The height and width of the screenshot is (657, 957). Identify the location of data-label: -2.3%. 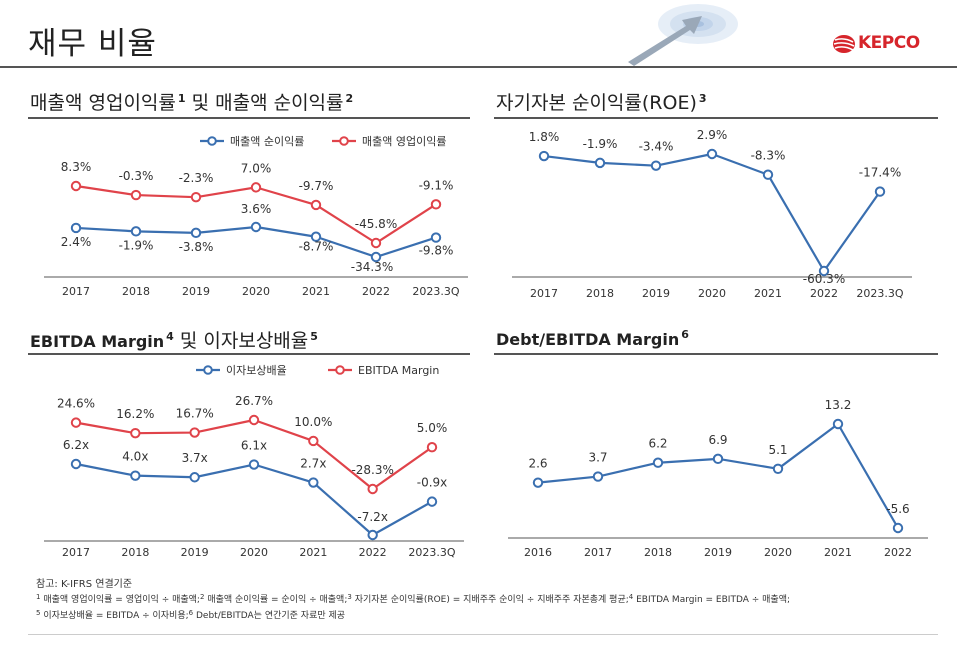
(196, 178).